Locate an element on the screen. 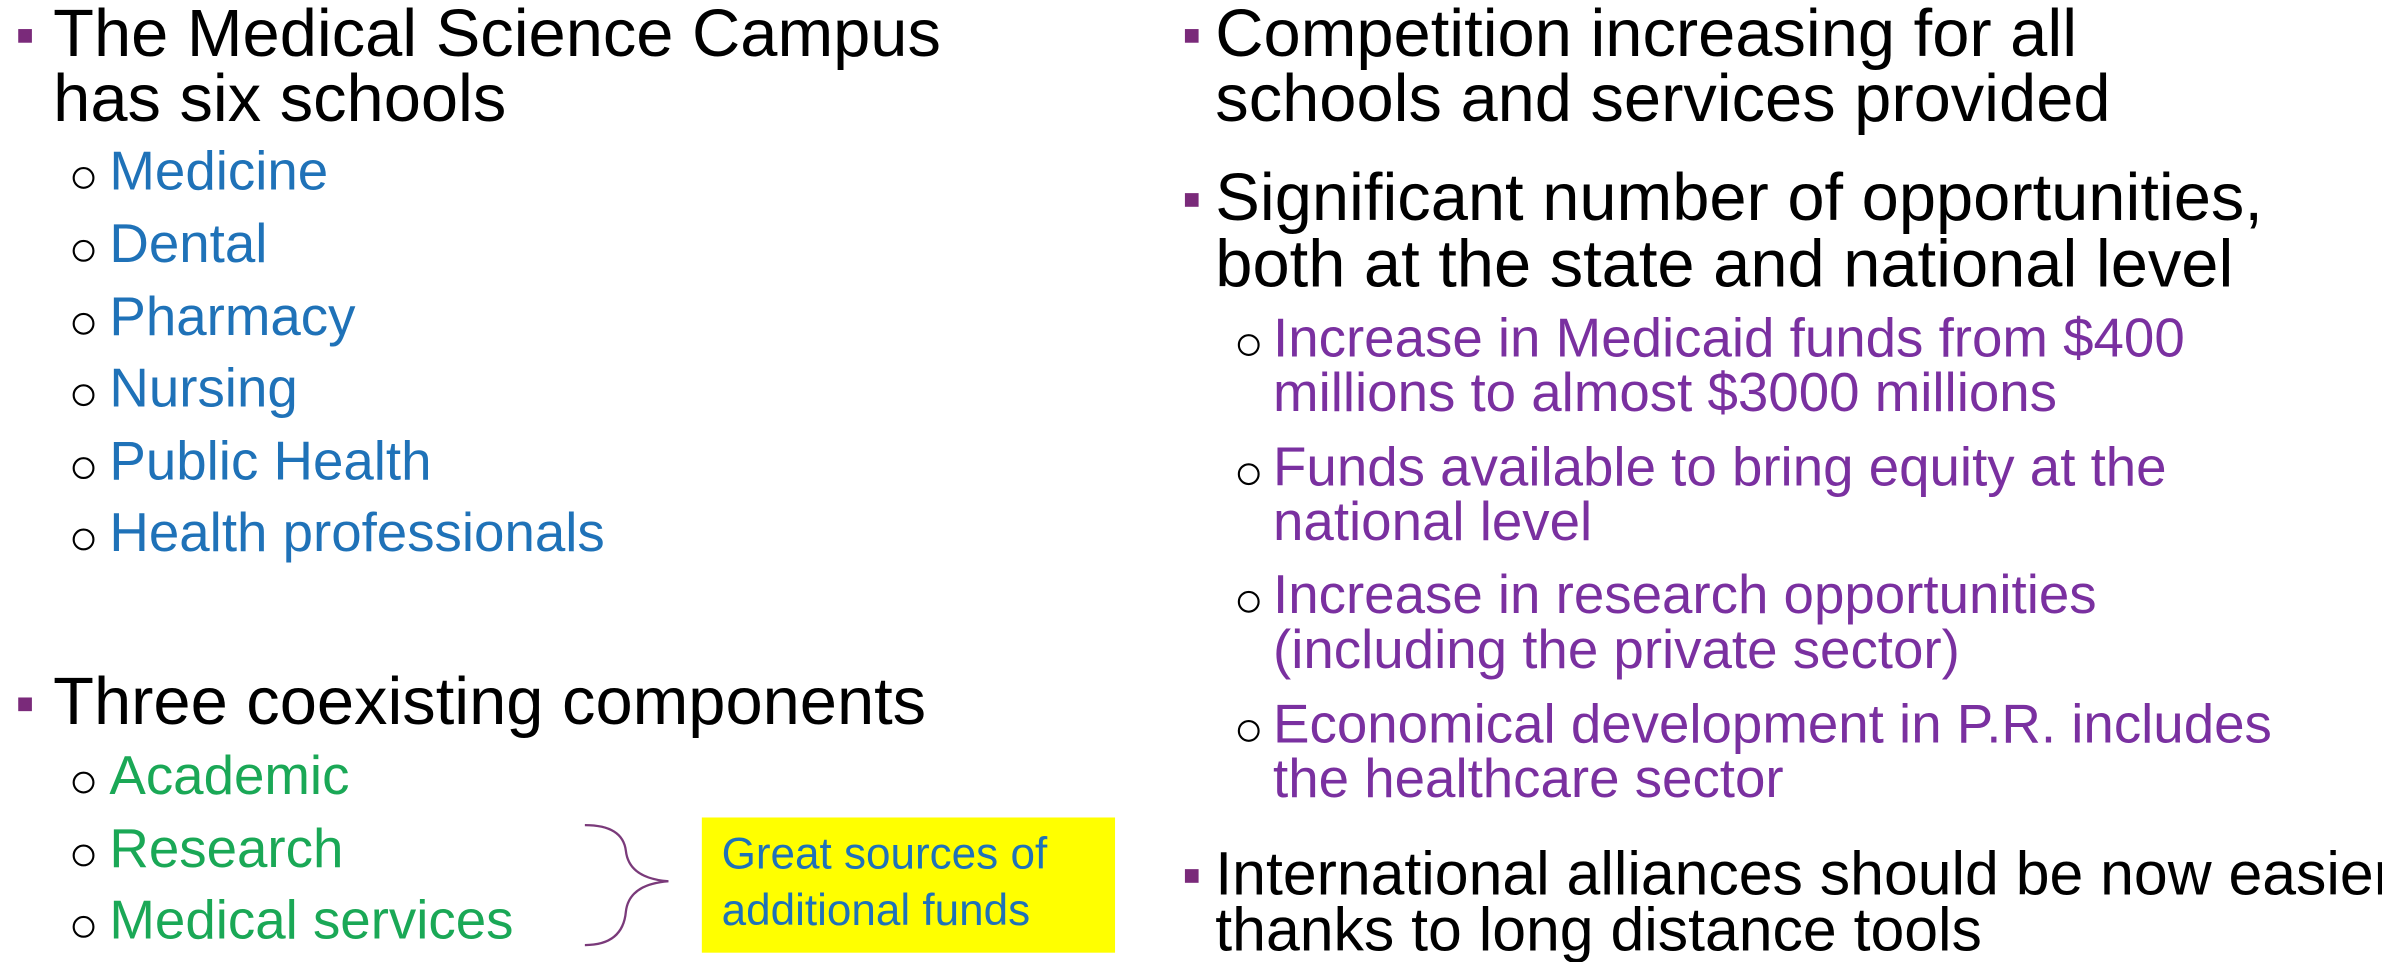  brace is located at coordinates (626, 885).